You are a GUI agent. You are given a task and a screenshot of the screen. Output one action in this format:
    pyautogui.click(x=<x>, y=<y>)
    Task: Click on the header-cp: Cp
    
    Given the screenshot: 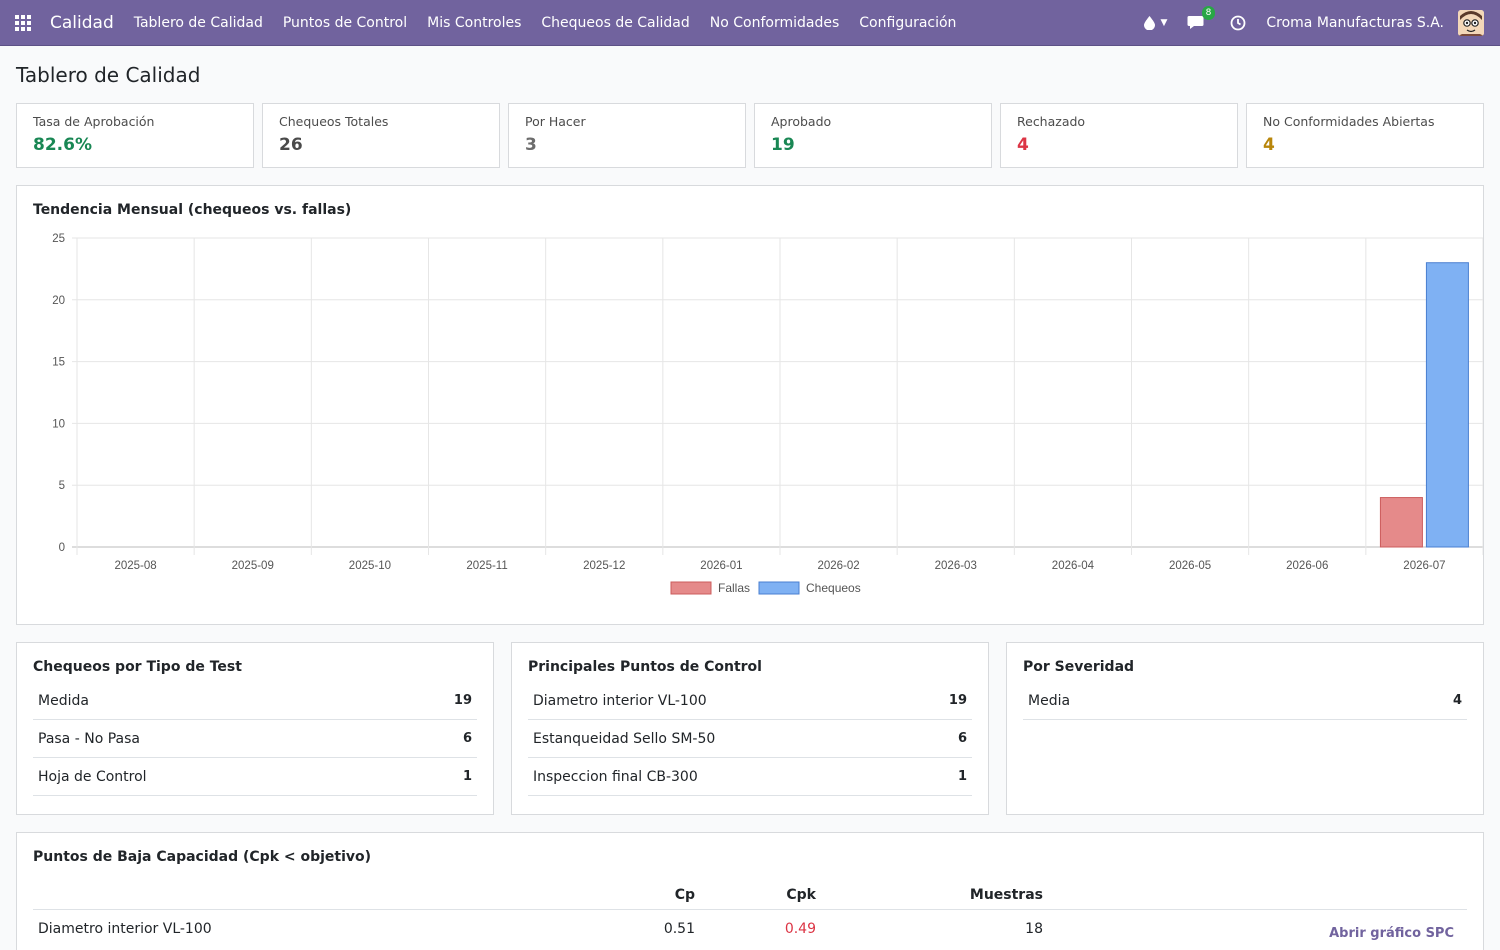 What is the action you would take?
    pyautogui.click(x=684, y=894)
    